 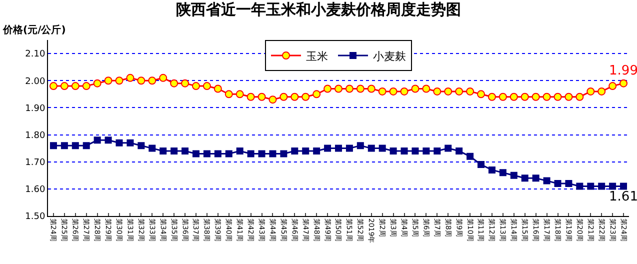 What do you see at coordinates (623, 197) in the screenshot?
I see `data-label: 1.61` at bounding box center [623, 197].